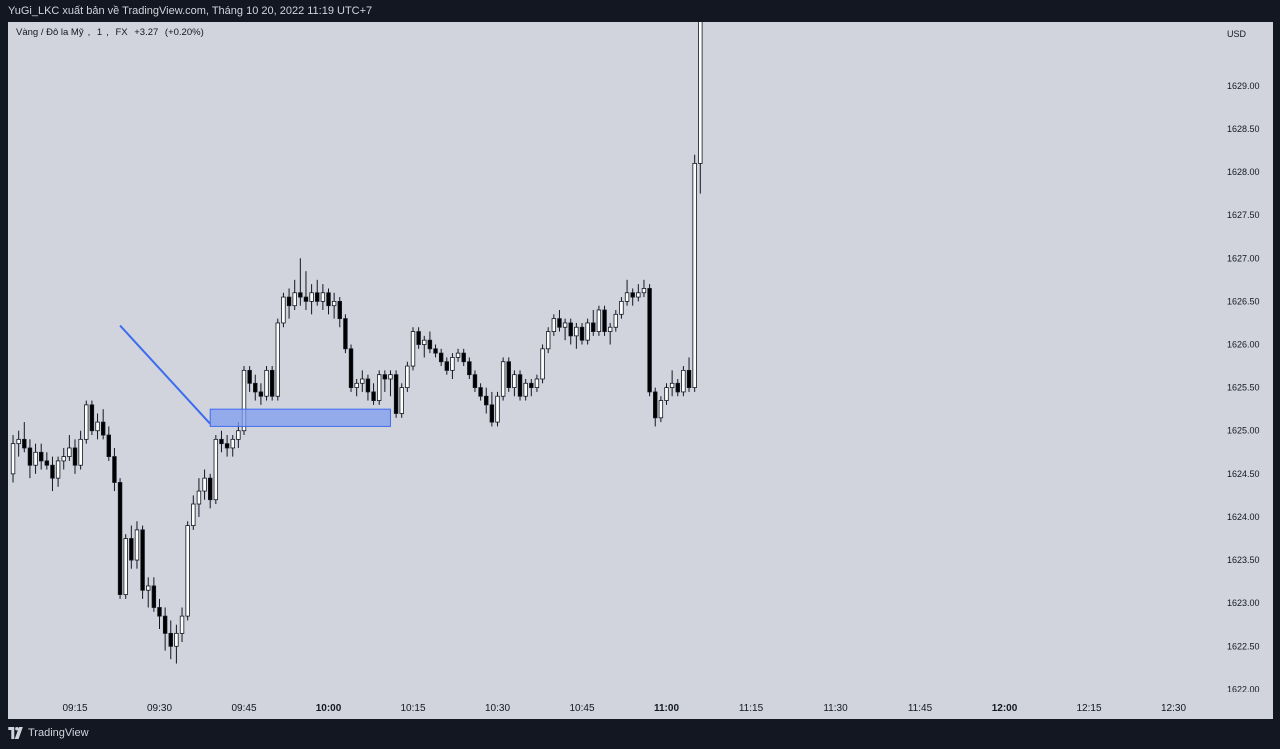 The image size is (1280, 749). I want to click on time-tick-label: 11:45, so click(920, 708).